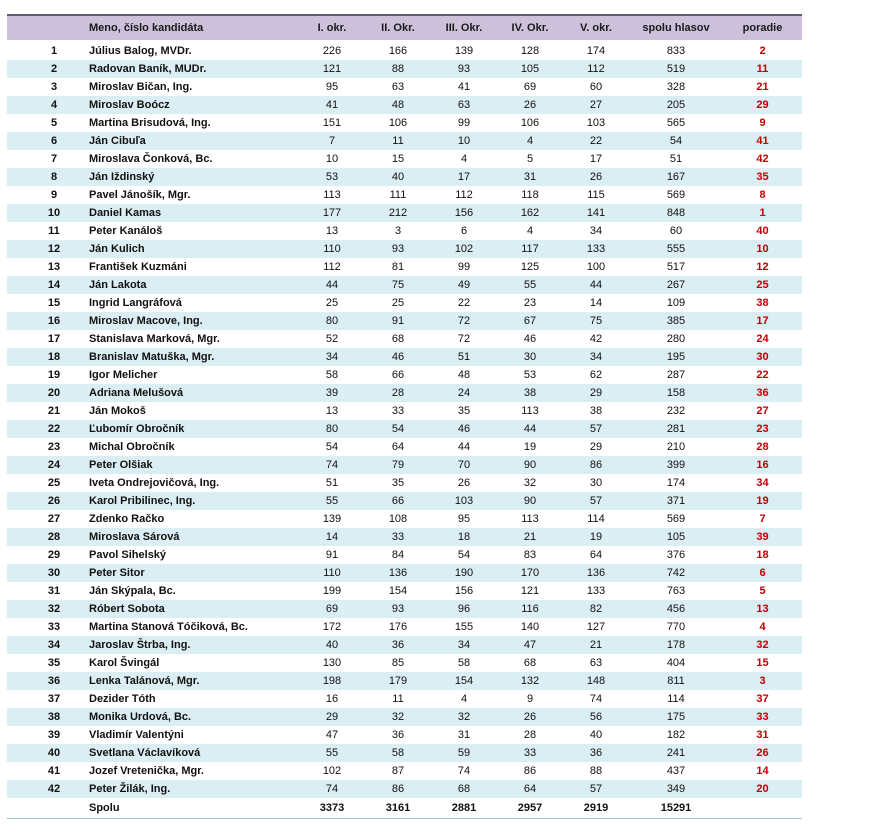  I want to click on row-number: 36, so click(47, 681).